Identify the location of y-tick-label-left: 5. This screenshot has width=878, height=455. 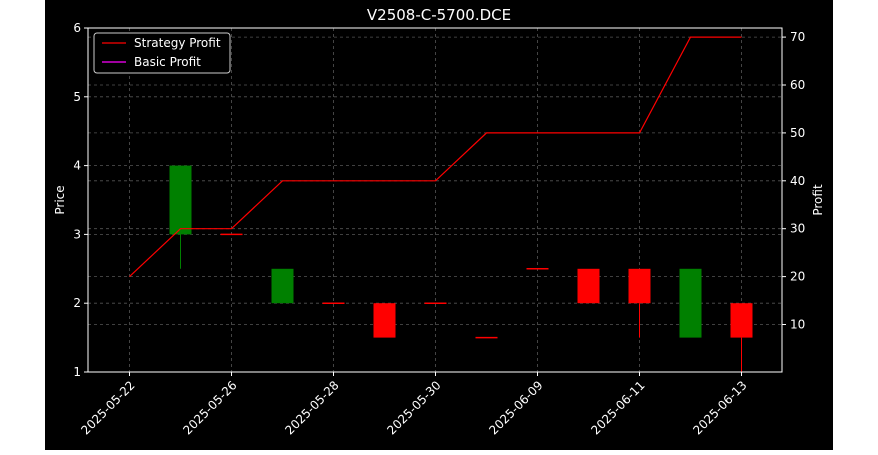
(77, 97).